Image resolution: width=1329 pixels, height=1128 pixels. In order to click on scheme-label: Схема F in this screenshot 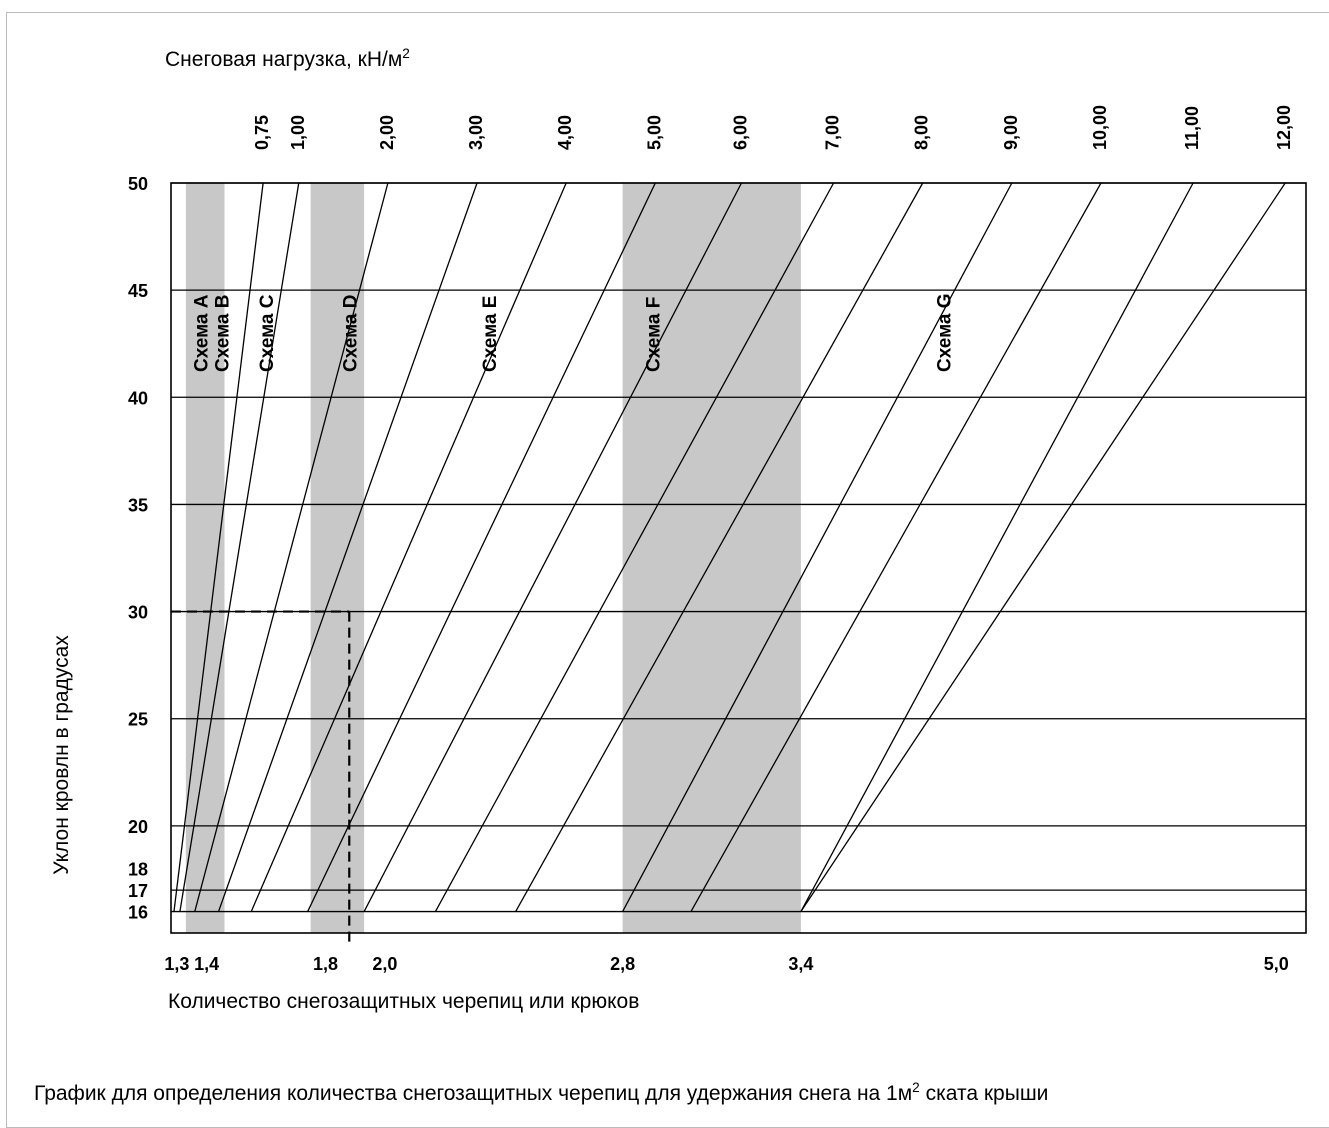, I will do `click(653, 334)`.